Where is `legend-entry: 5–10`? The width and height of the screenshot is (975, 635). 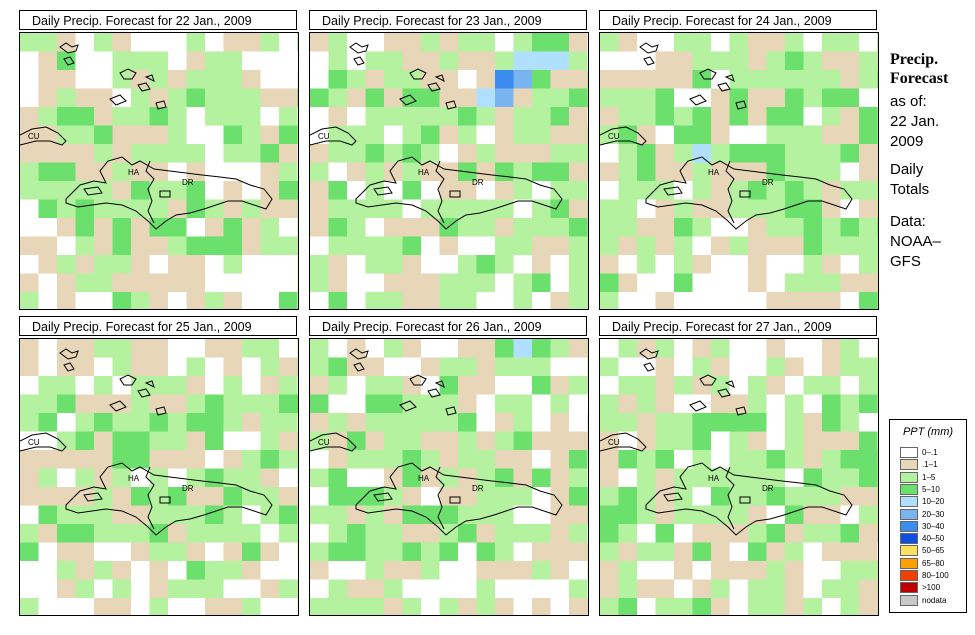
legend-entry: 5–10 is located at coordinates (933, 489).